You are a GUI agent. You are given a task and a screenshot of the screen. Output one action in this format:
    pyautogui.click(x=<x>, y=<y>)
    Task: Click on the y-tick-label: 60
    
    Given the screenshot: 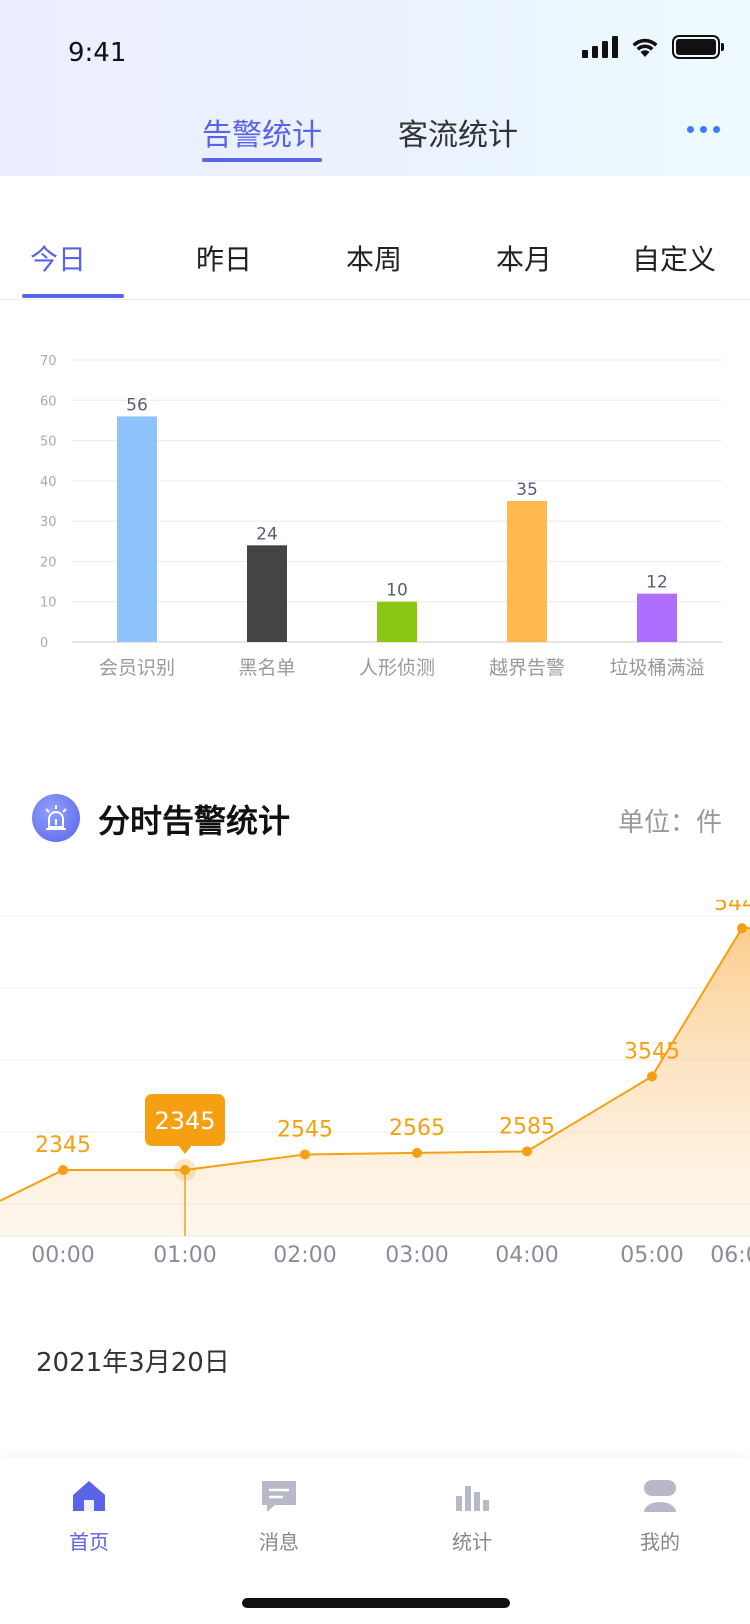 What is the action you would take?
    pyautogui.click(x=48, y=401)
    